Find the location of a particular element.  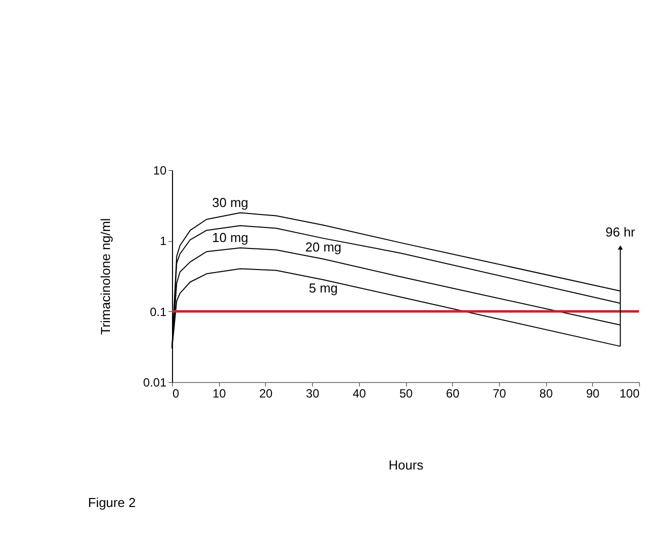

annotation: 96 hr is located at coordinates (621, 232).